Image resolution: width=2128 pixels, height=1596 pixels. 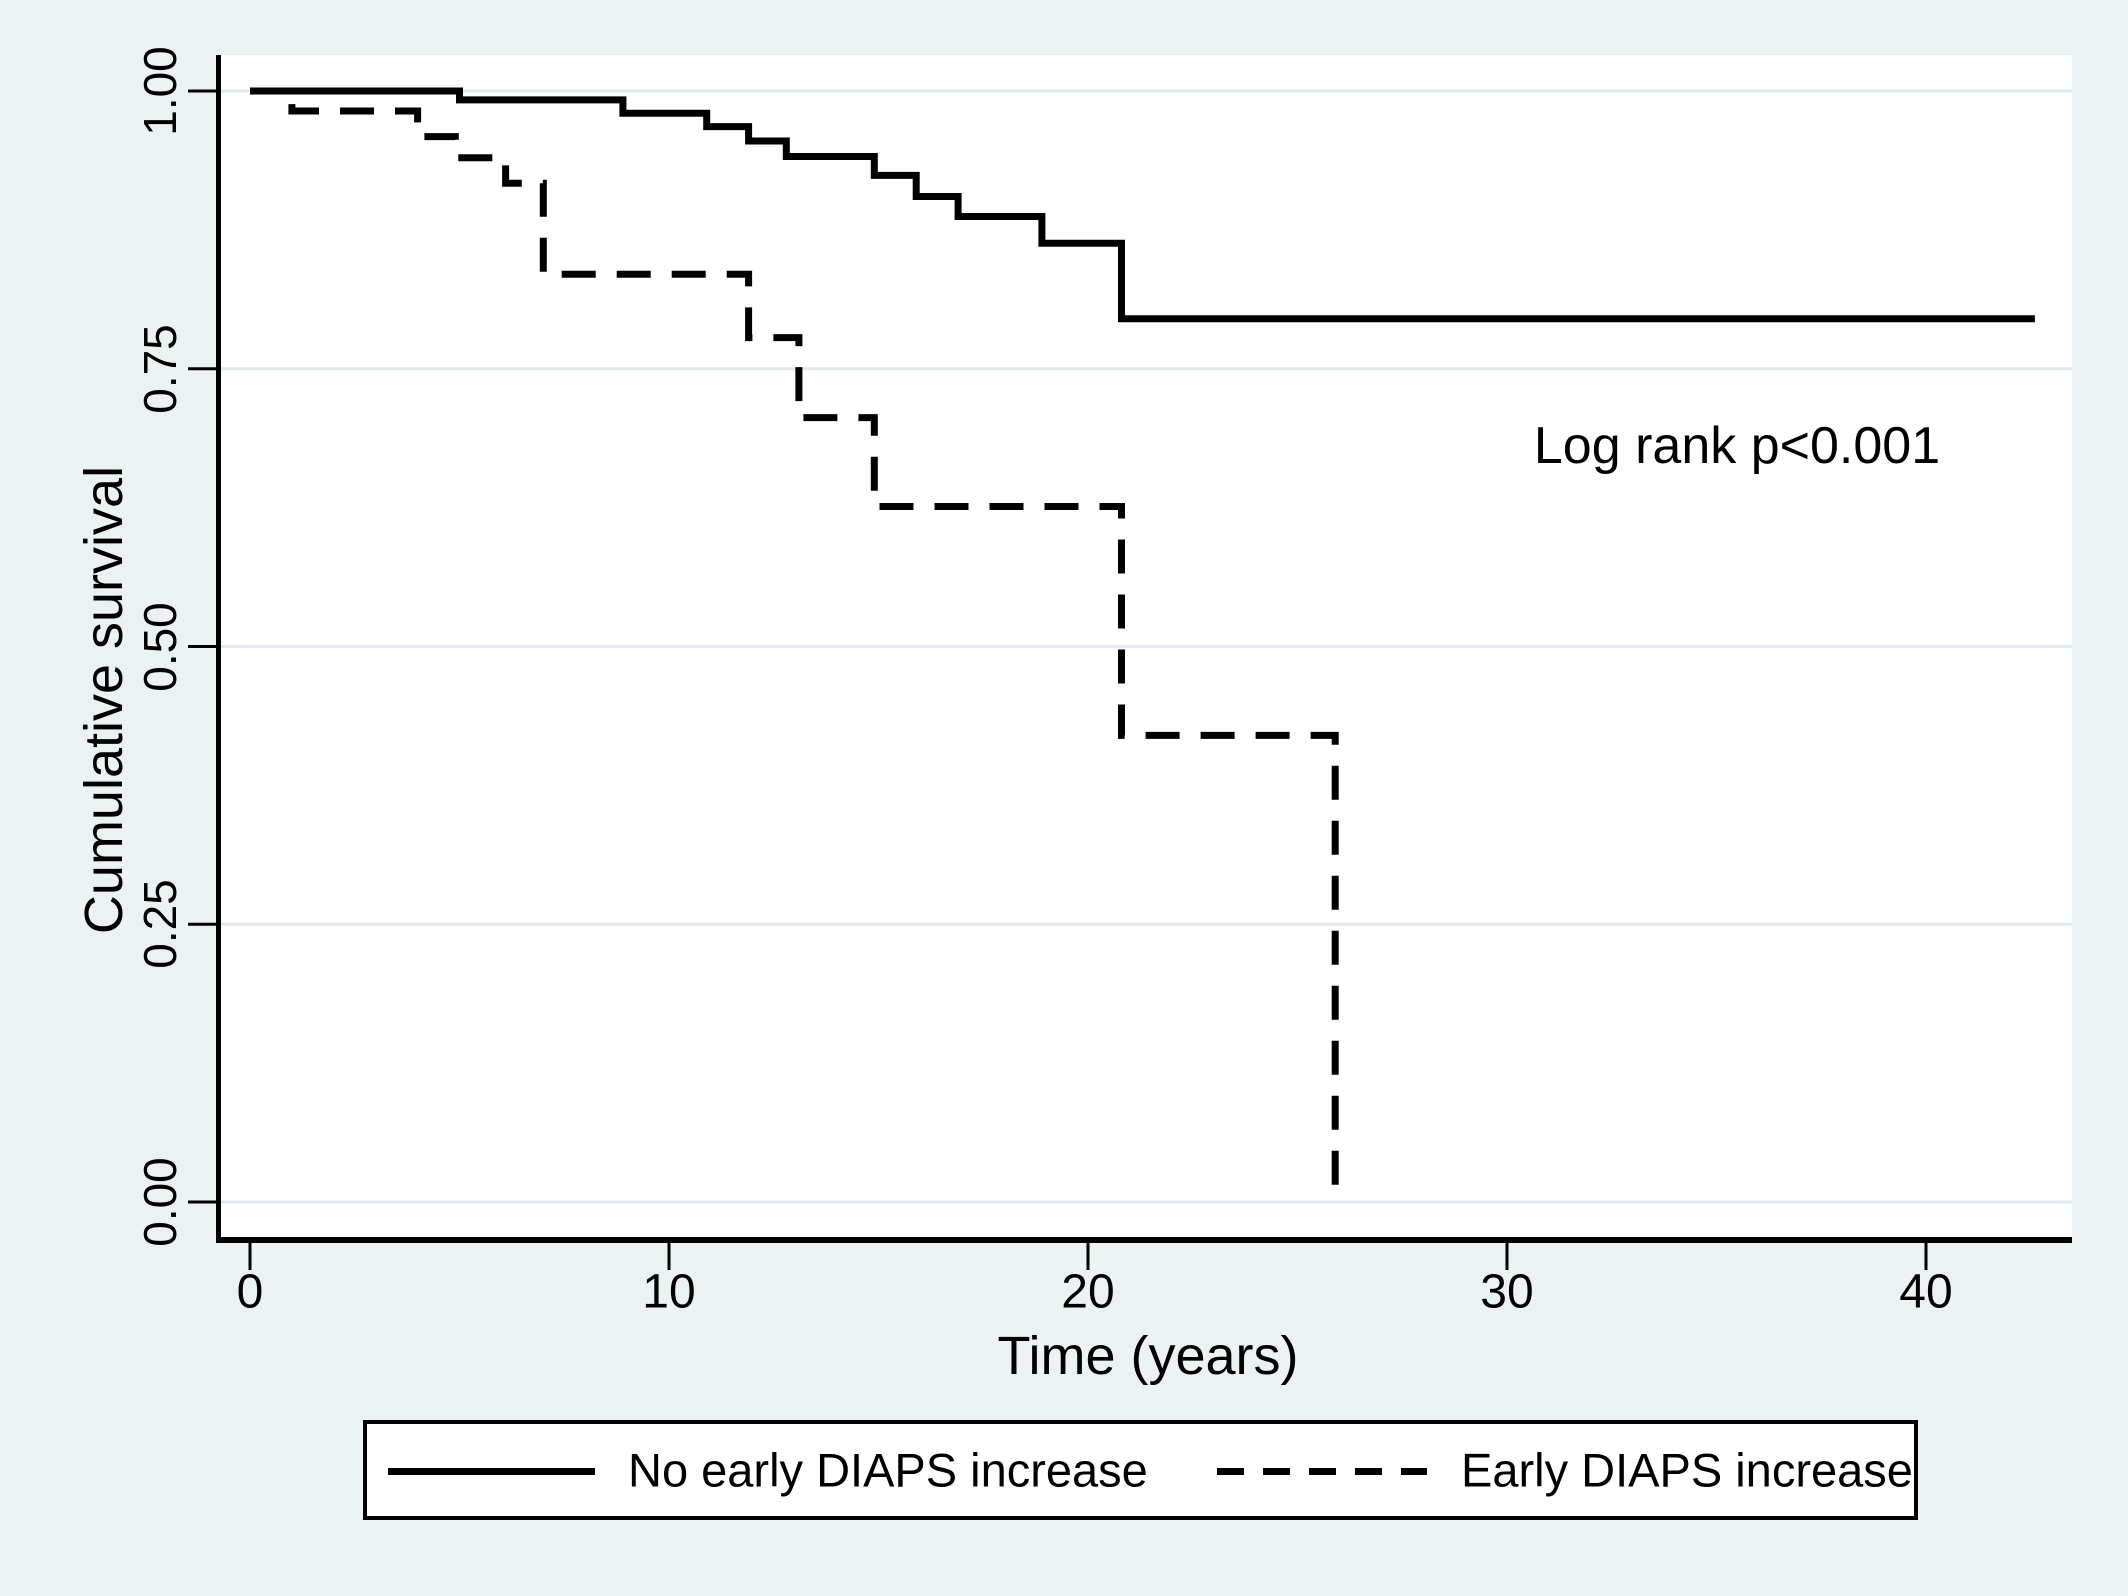 What do you see at coordinates (1322, 1471) in the screenshot?
I see `legend-line-dashed-sample` at bounding box center [1322, 1471].